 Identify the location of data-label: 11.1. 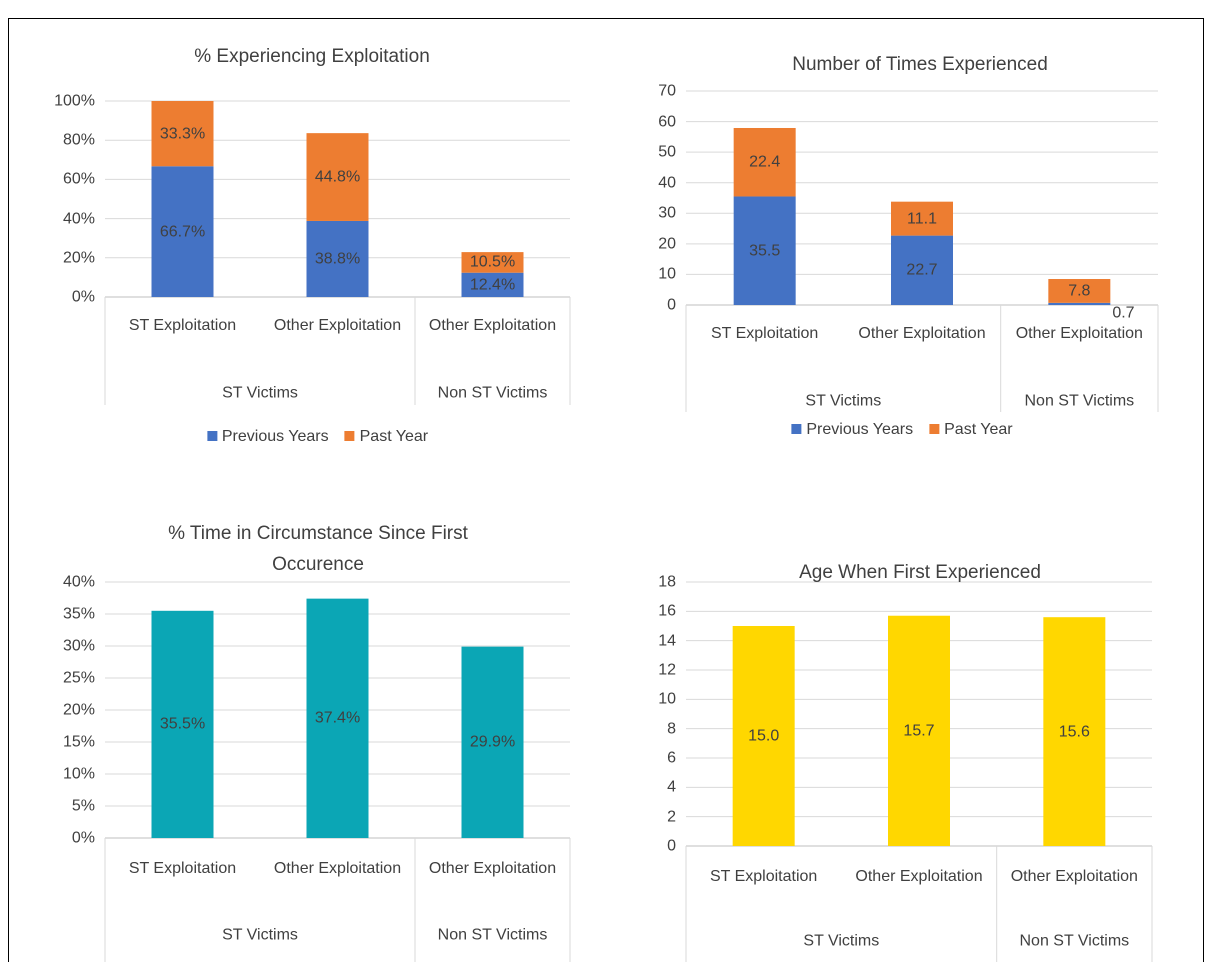
(922, 219).